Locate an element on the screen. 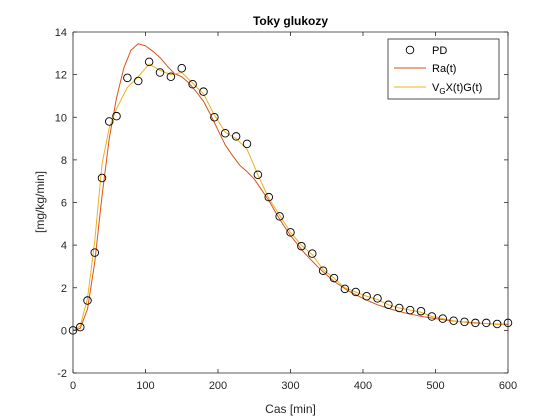  legend-marker-pd is located at coordinates (410, 50).